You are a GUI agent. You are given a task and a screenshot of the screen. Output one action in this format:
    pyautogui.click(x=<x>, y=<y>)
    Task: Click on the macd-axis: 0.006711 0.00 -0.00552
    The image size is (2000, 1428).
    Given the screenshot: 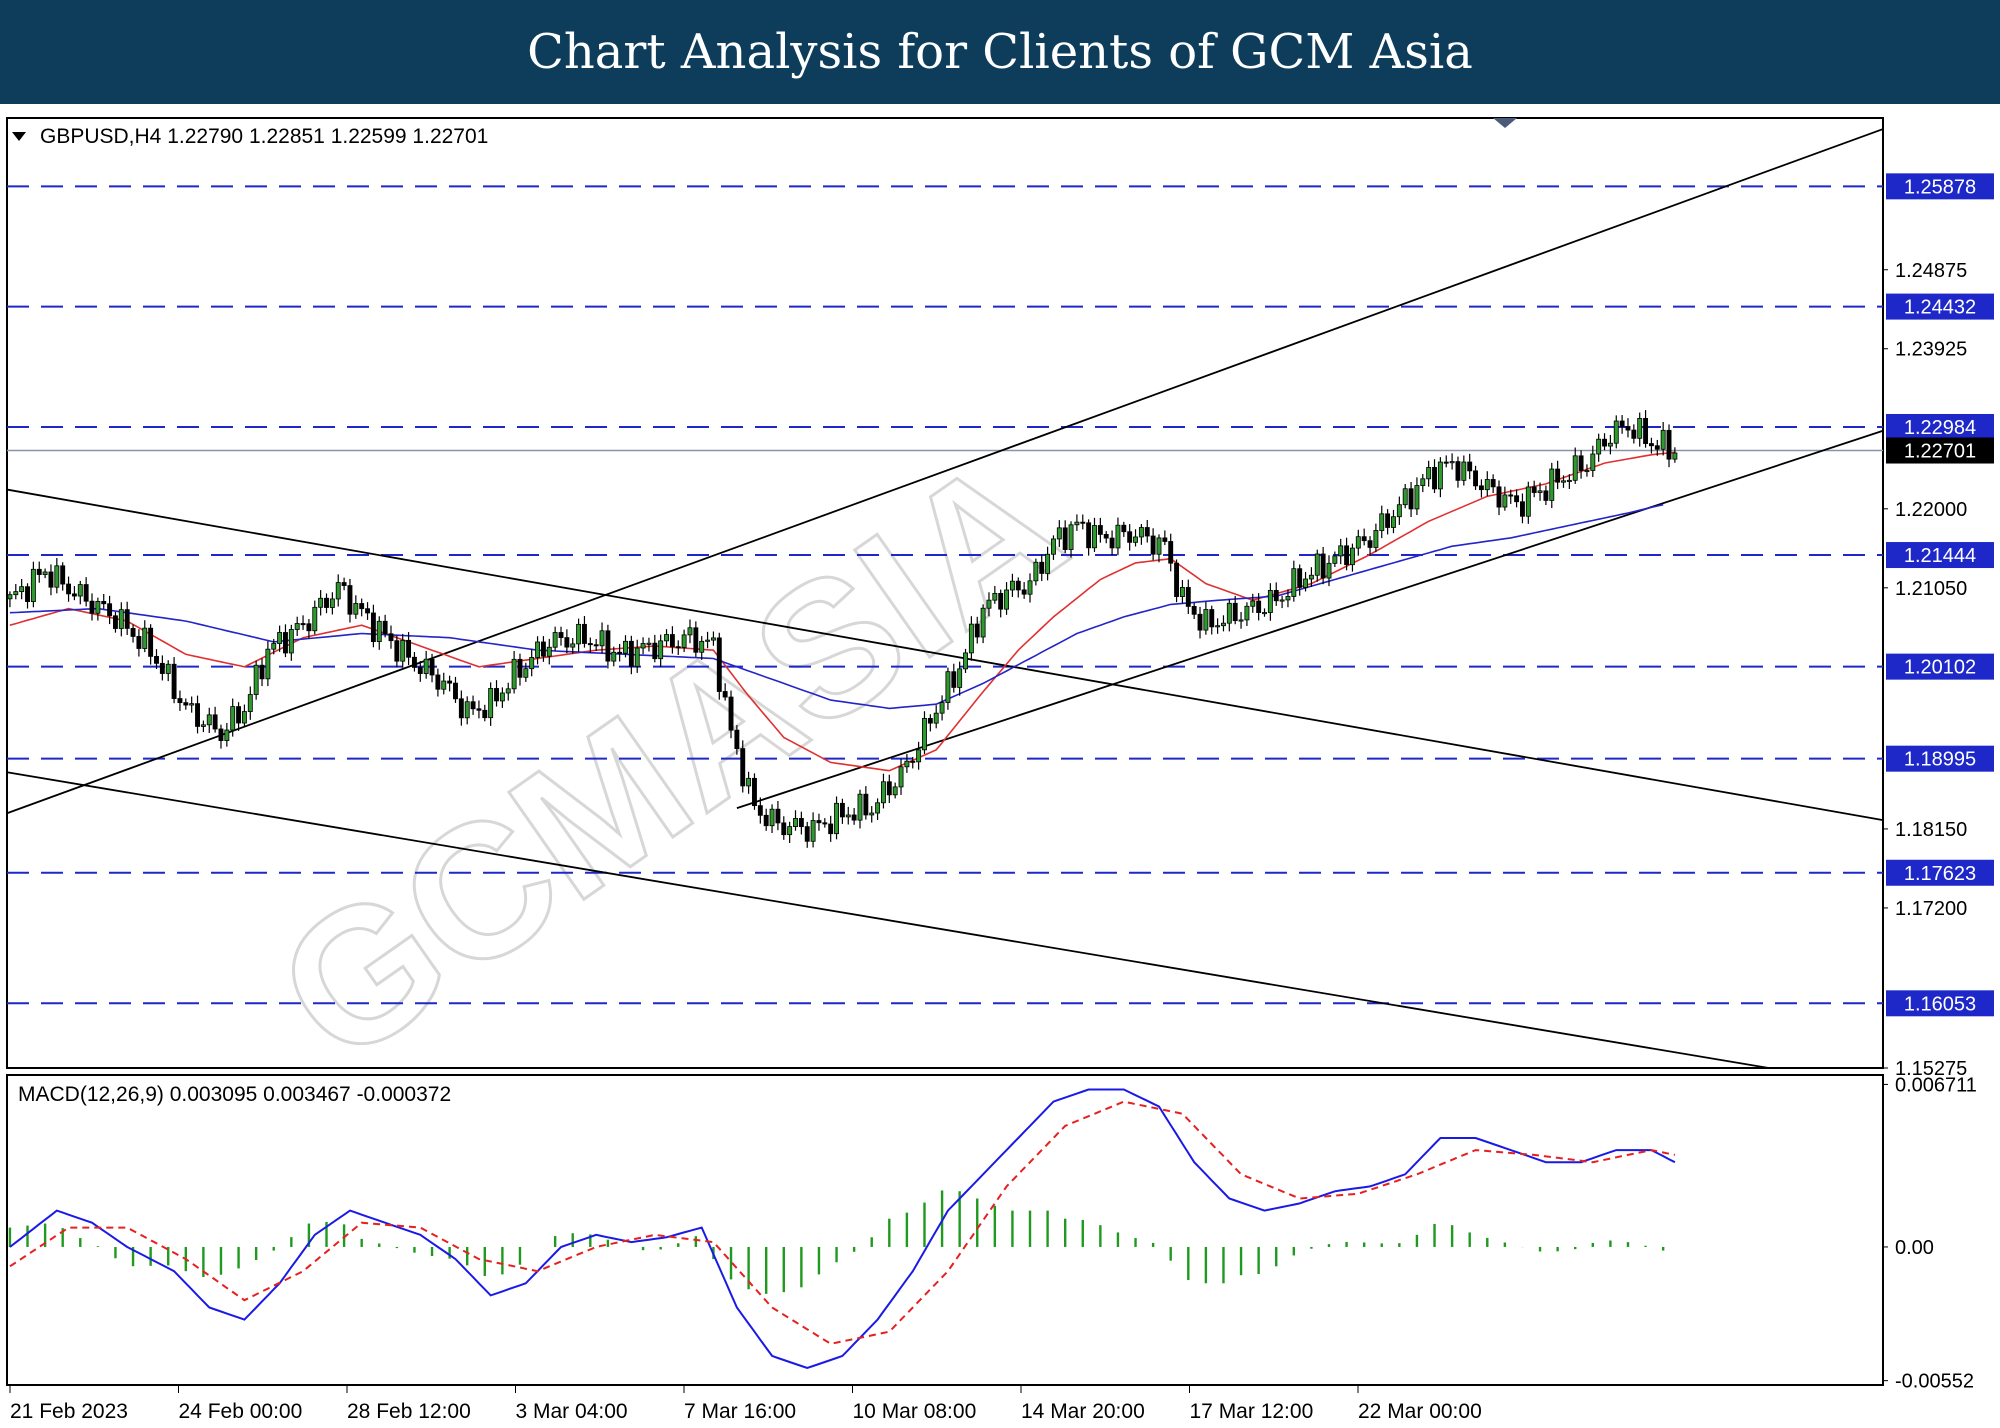 What is the action you would take?
    pyautogui.click(x=1930, y=1233)
    